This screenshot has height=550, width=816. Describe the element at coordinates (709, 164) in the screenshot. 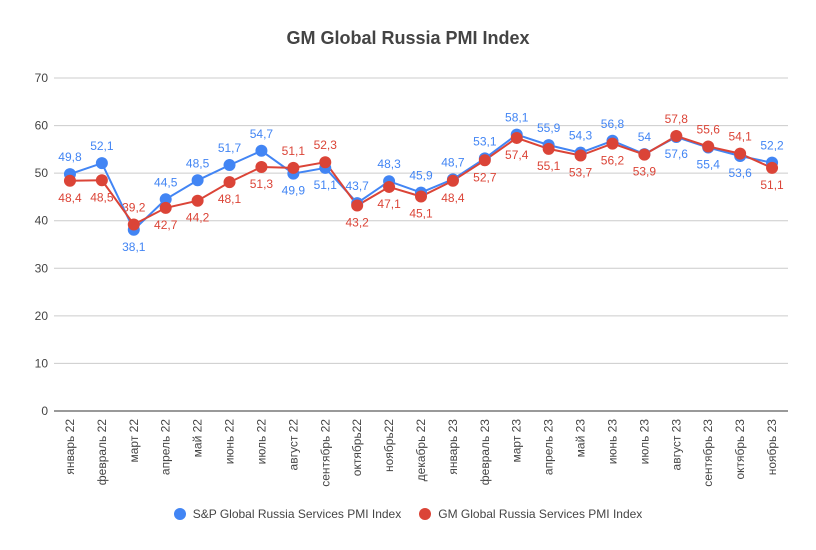

I see `data-label: 55,4` at that location.